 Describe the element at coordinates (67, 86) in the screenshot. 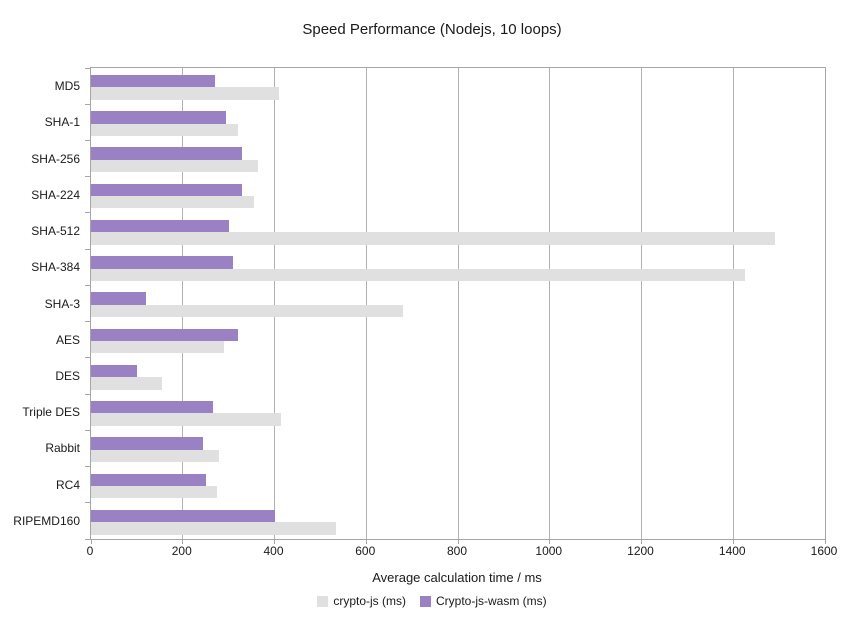

I see `category-label: MD5` at that location.